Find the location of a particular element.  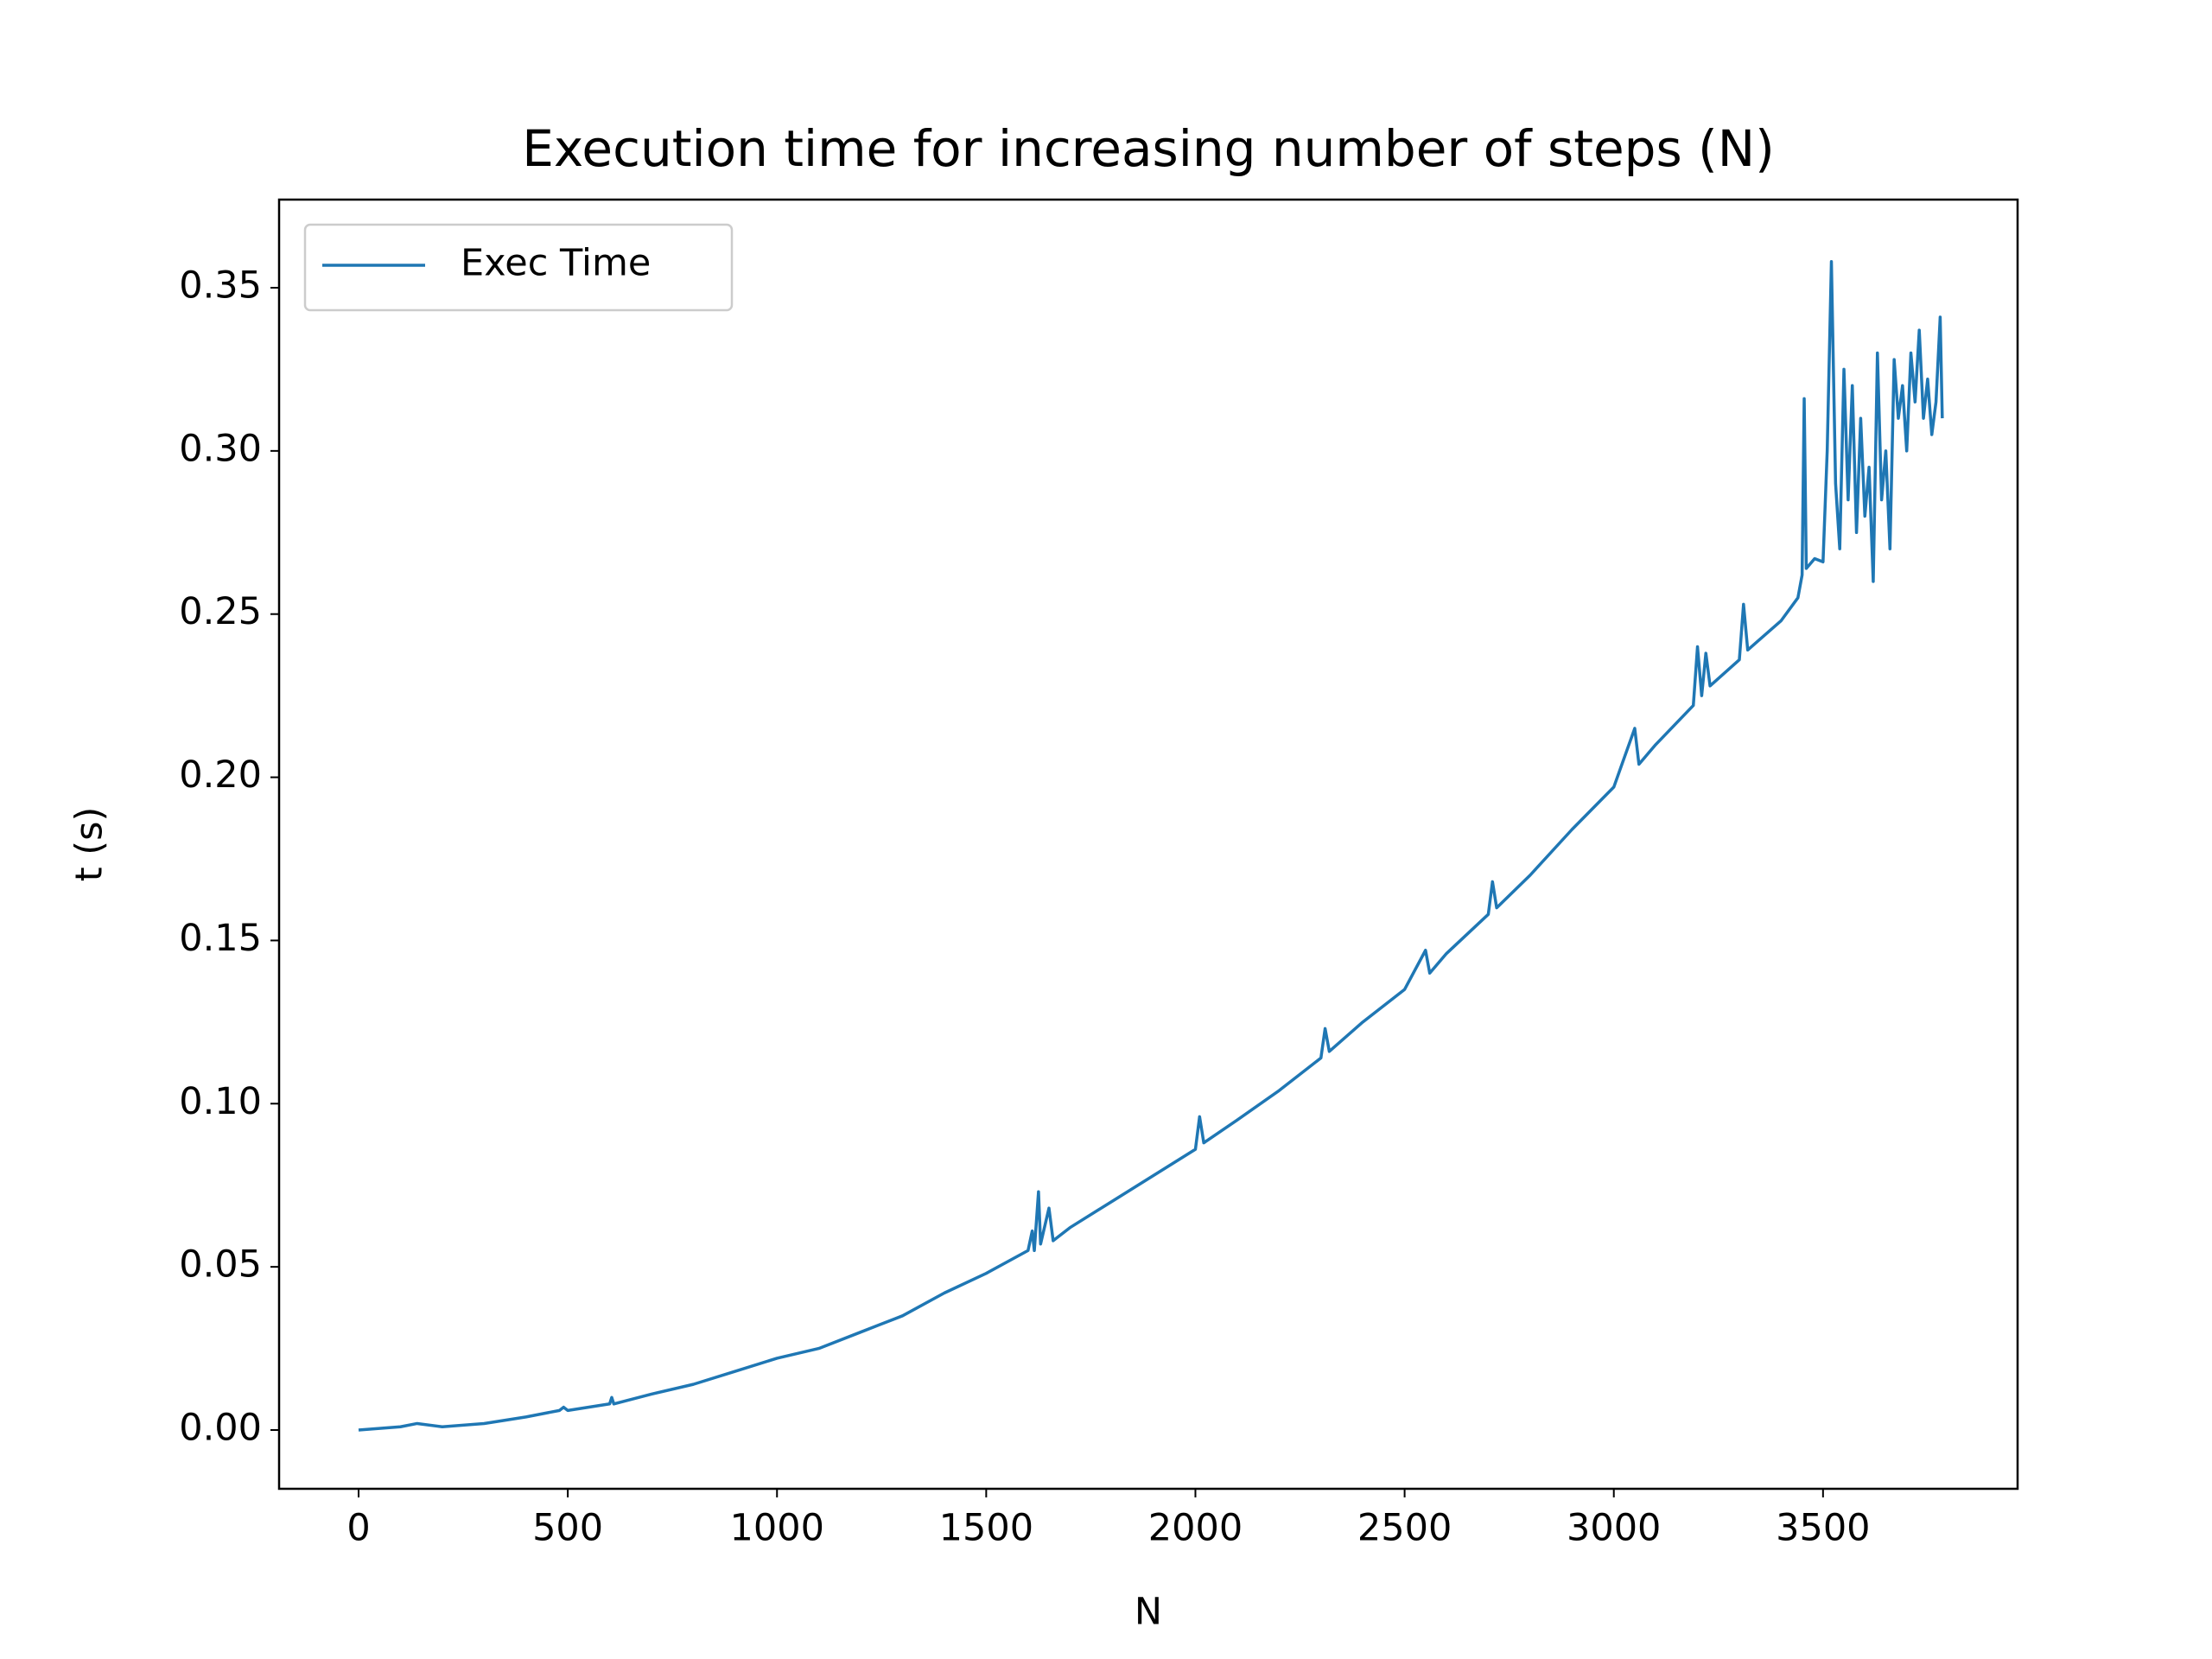

y-axis-label: t (s) is located at coordinates (89, 844).